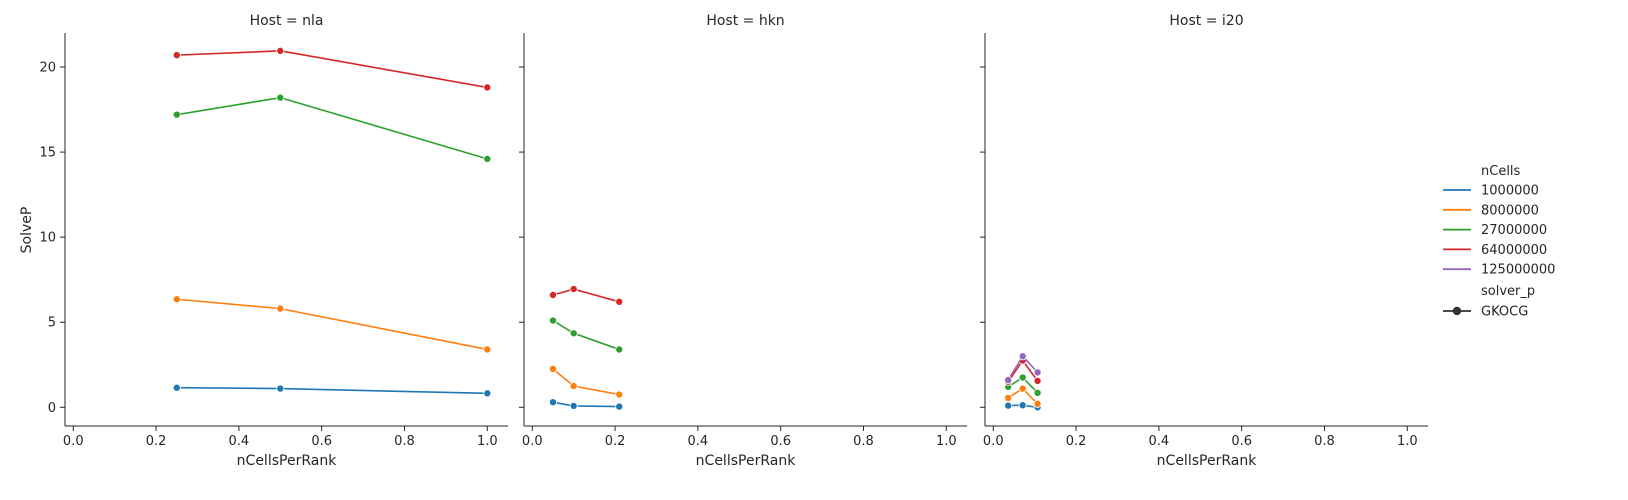 The width and height of the screenshot is (1628, 500). What do you see at coordinates (1206, 21) in the screenshot?
I see `panel-title: Host = i20` at bounding box center [1206, 21].